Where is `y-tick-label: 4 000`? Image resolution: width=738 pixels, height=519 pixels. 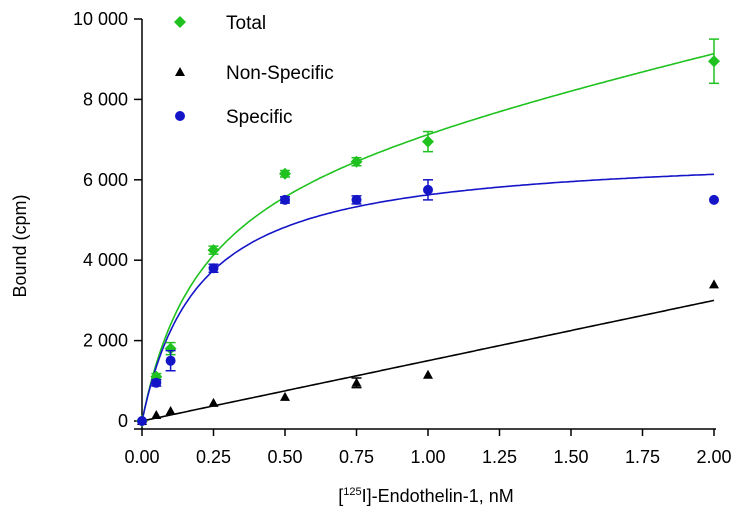 y-tick-label: 4 000 is located at coordinates (105, 260).